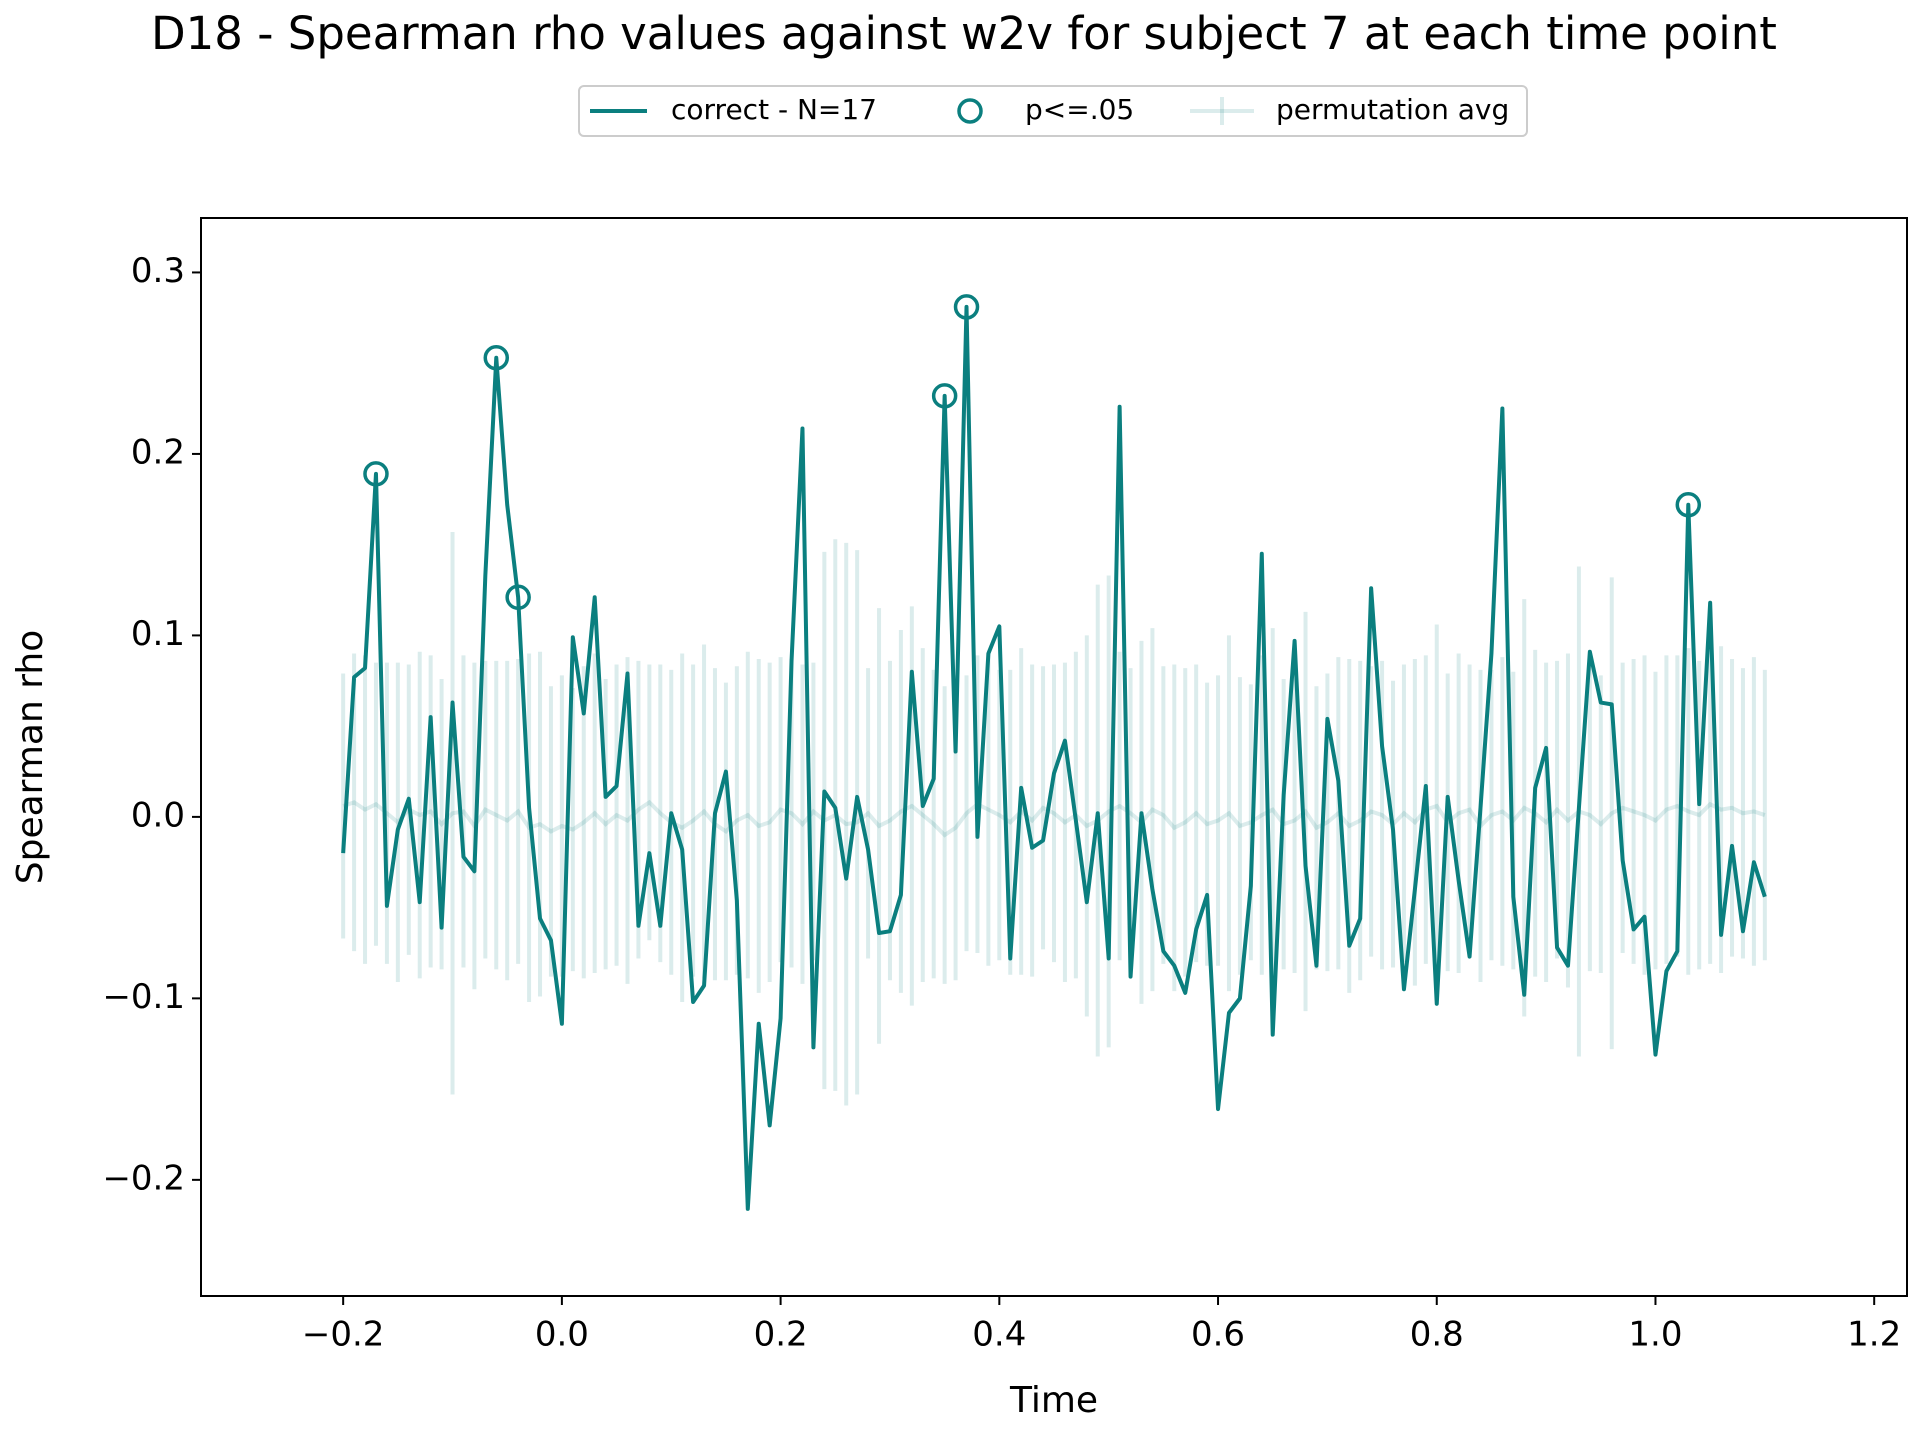  Describe the element at coordinates (1054, 818) in the screenshot. I see `permutation-line` at that location.